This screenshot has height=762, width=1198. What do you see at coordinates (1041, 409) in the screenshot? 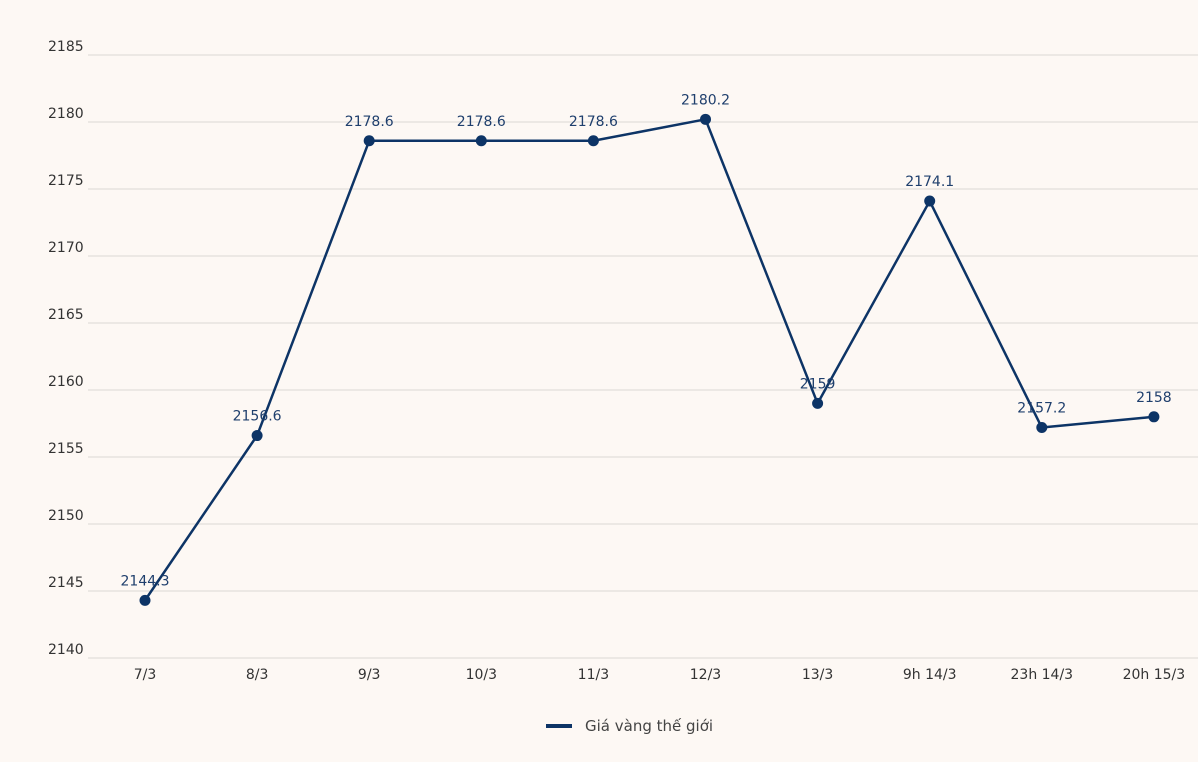
I see `data-label: 2157.2` at bounding box center [1041, 409].